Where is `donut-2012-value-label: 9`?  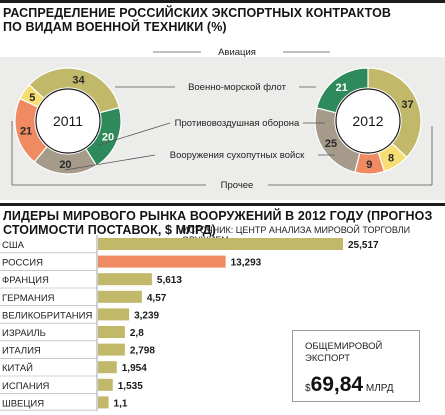 donut-2012-value-label: 9 is located at coordinates (369, 165).